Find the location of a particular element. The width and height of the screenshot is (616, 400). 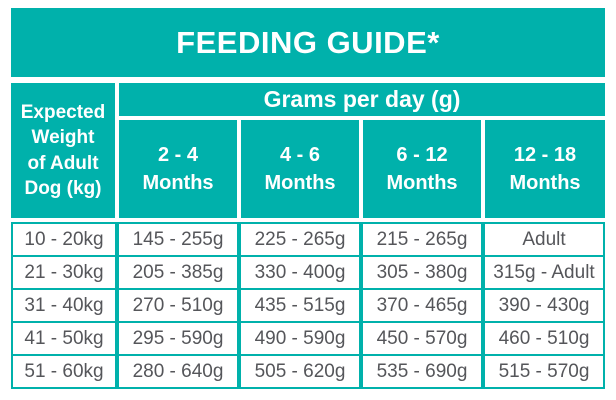

value-cell: 280 - 640g is located at coordinates (178, 371).